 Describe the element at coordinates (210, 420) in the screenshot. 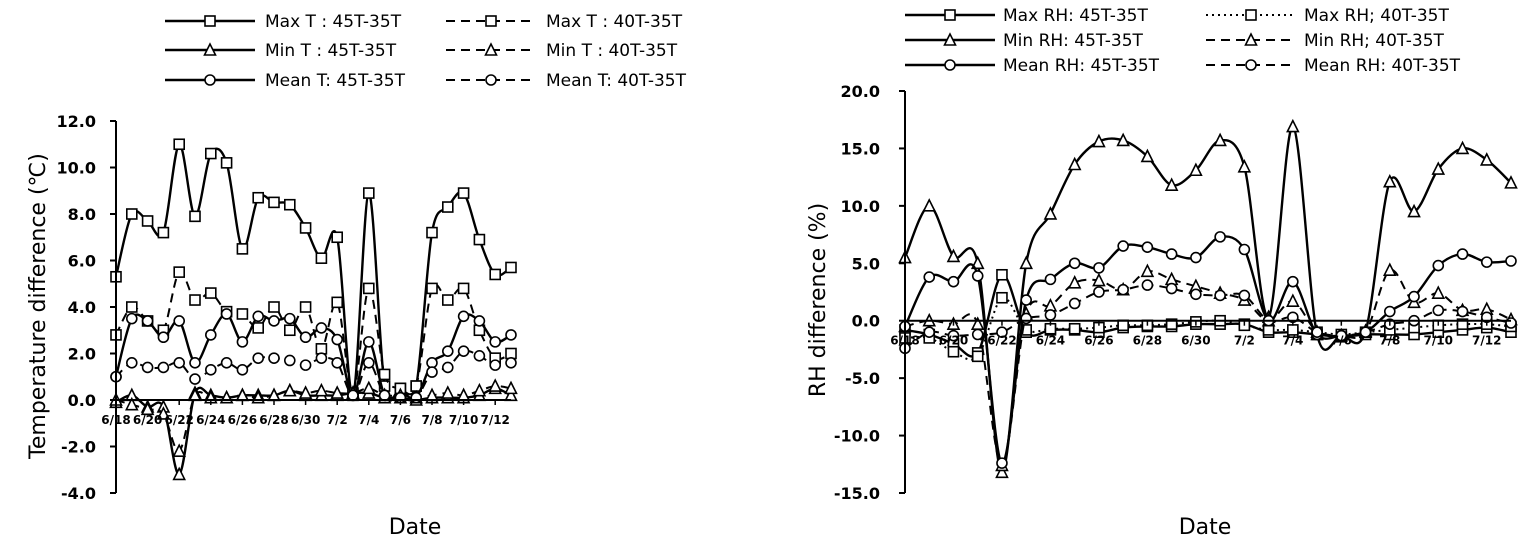

I see `temperature-x-tick-label: 6/24` at that location.